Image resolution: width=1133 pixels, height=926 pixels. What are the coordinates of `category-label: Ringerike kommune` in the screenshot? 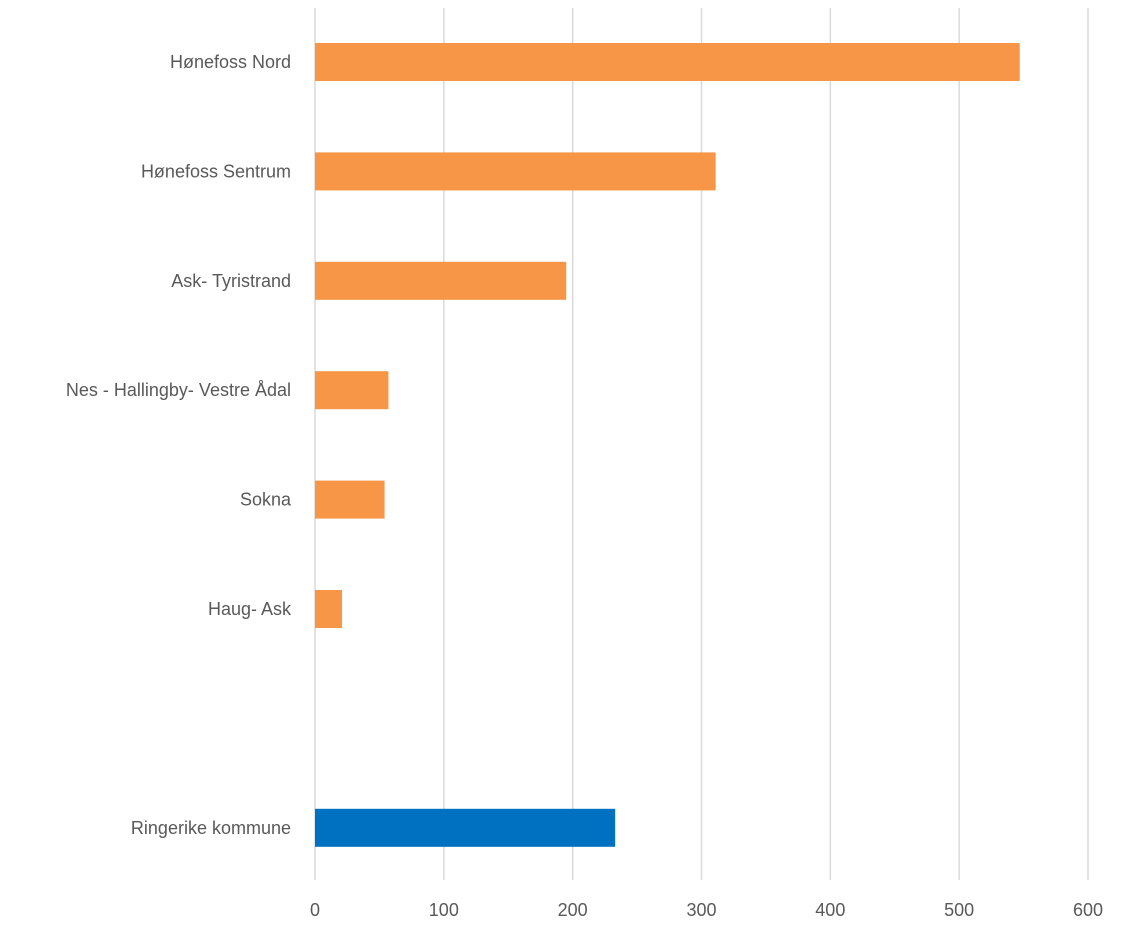 It's located at (211, 828).